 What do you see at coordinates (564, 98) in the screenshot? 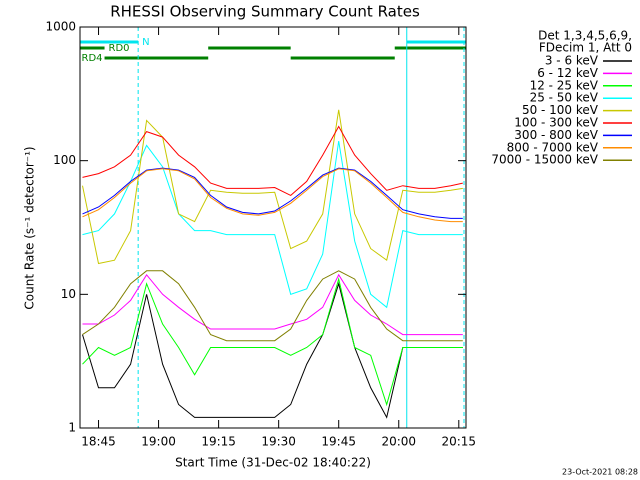
I see `legend-label: 25 - 50 keV` at bounding box center [564, 98].